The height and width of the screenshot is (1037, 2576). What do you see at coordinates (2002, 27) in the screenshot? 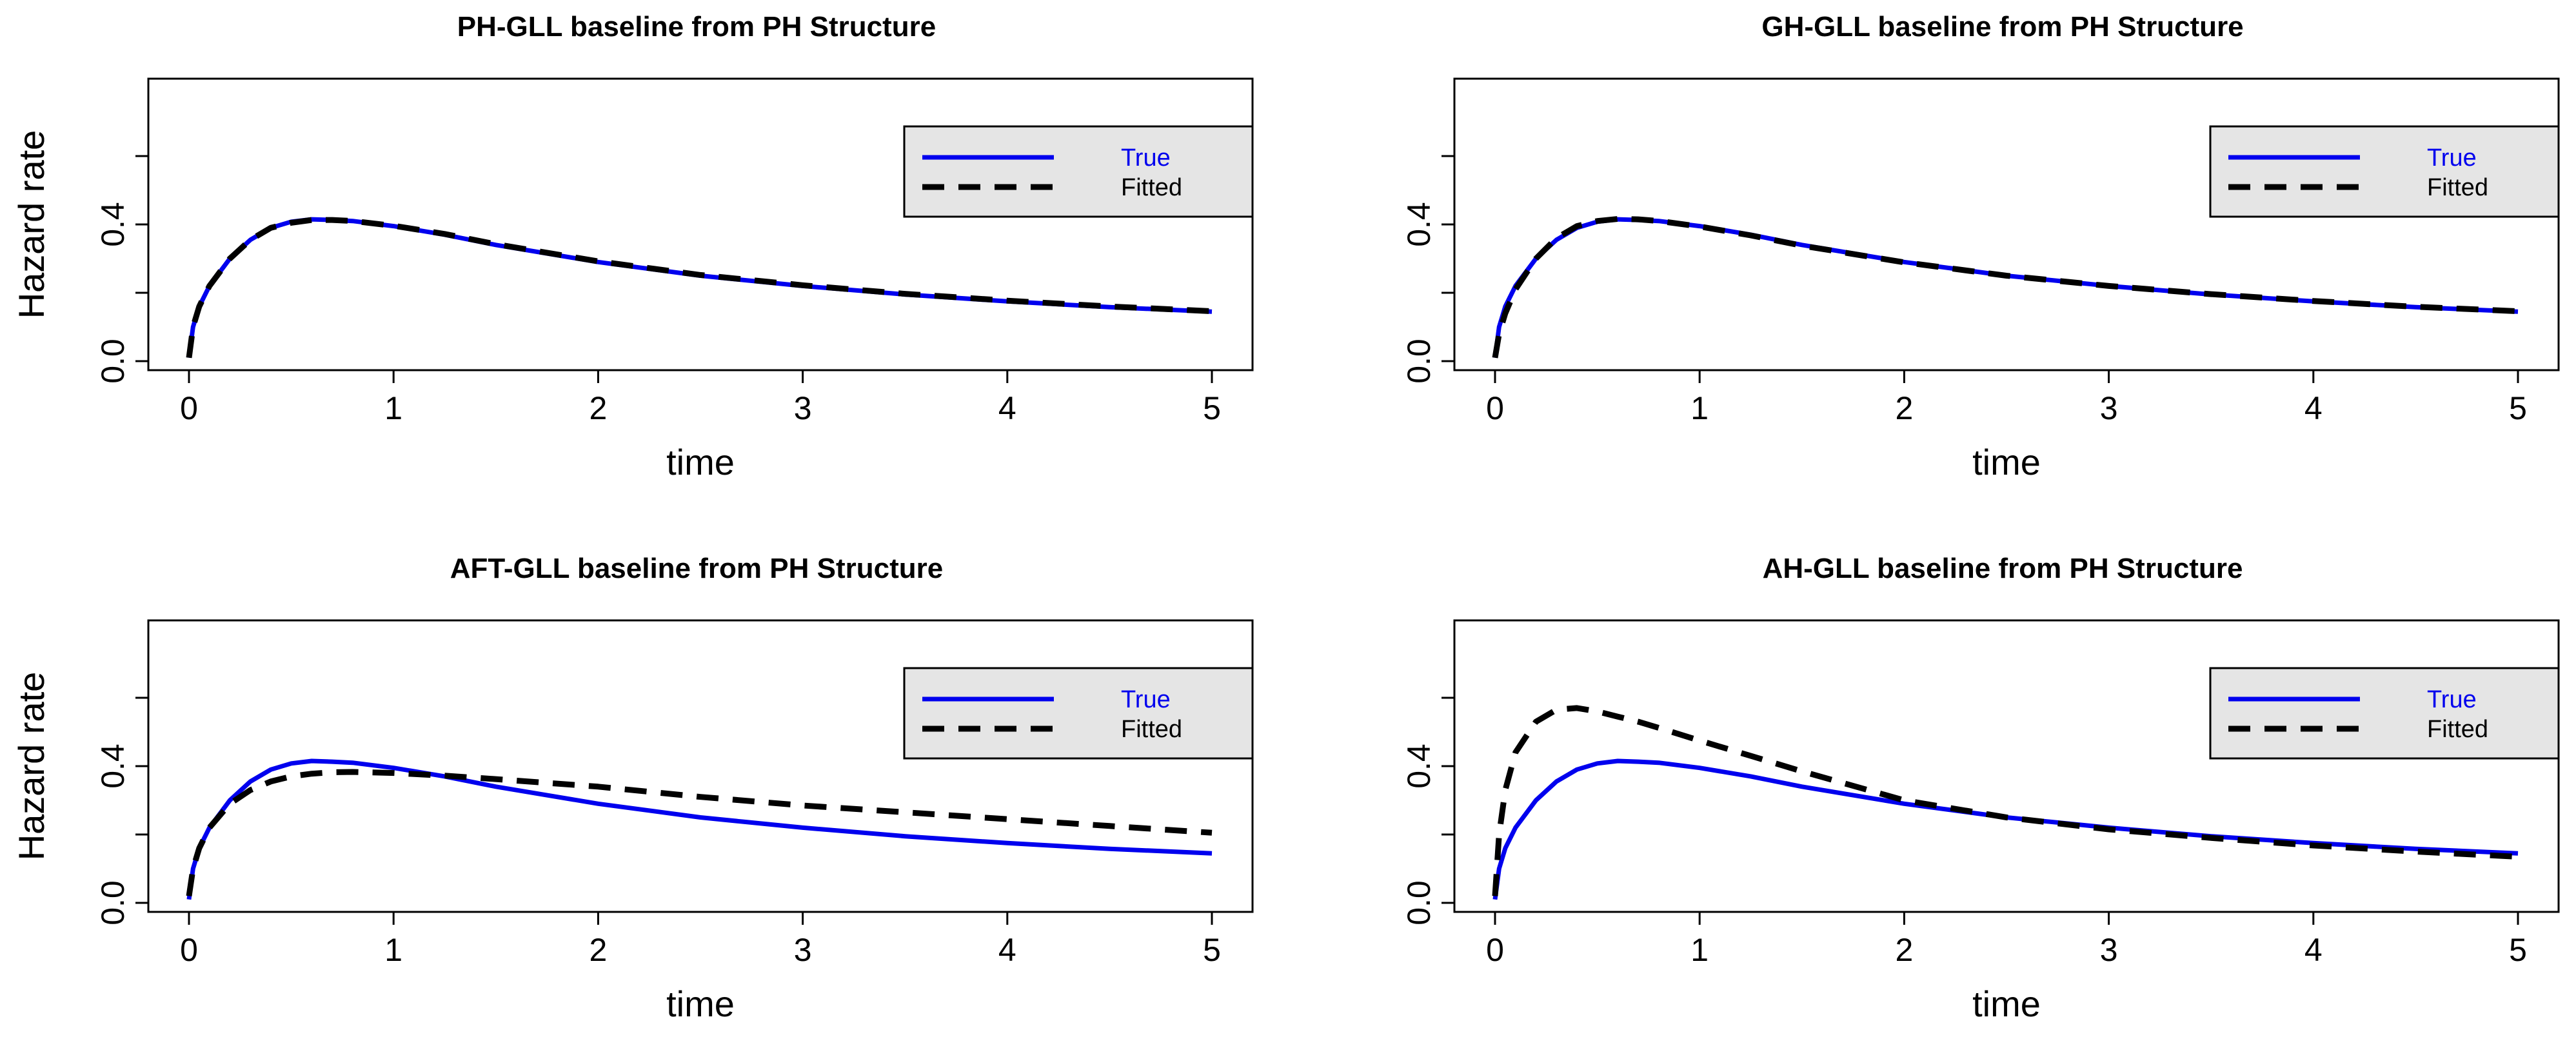
I see `chart-title: GH-GLL baseline from PH Structure` at bounding box center [2002, 27].